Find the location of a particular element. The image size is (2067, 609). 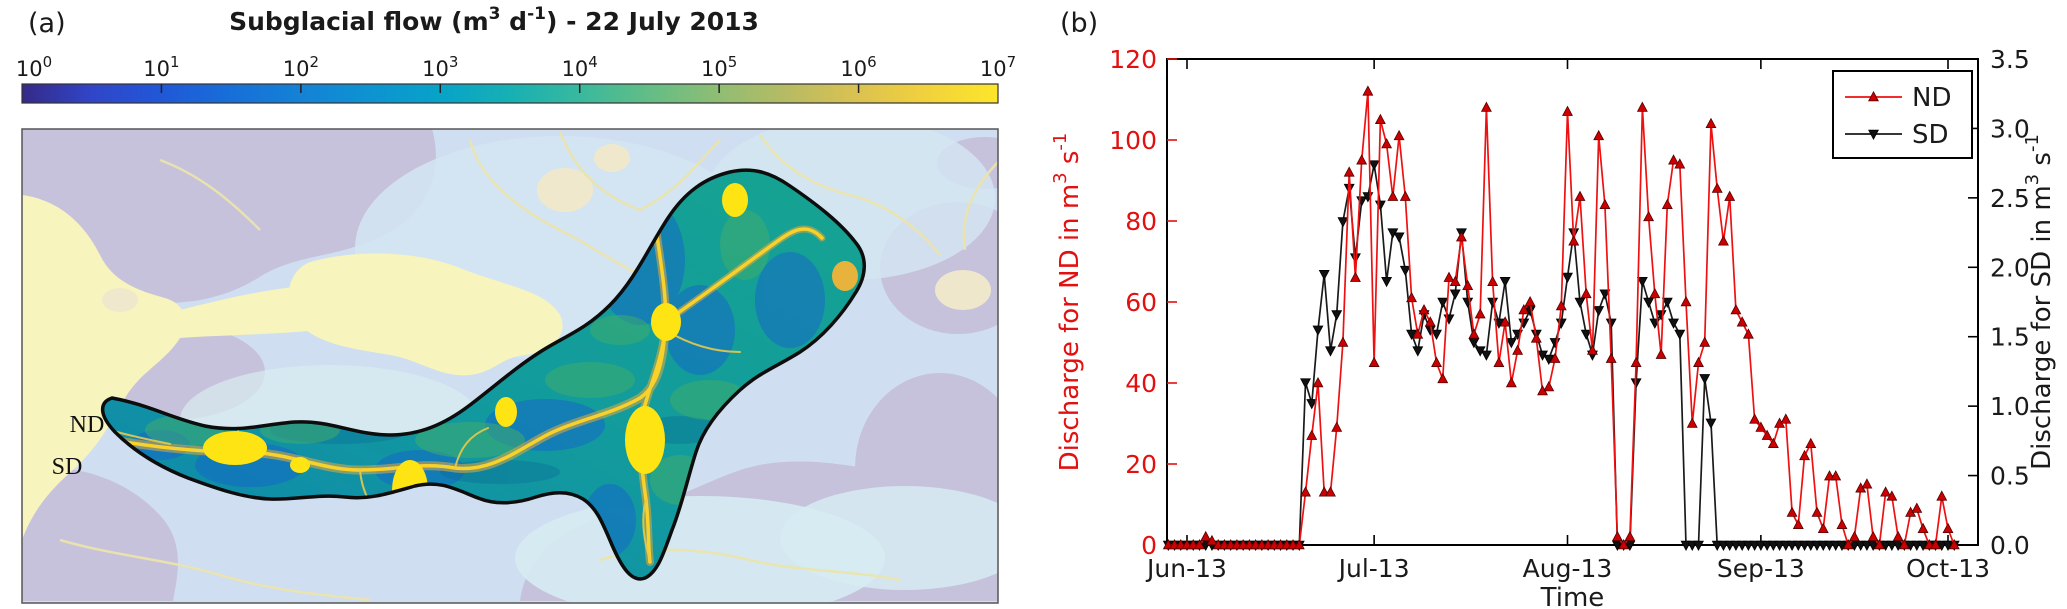

right-tick-label: 3.5 is located at coordinates (2010, 59).